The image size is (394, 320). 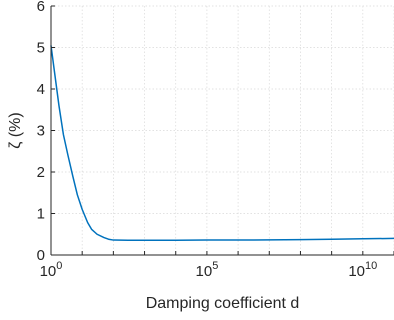 I want to click on x-tick-label: 10⁰, so click(x=51, y=270).